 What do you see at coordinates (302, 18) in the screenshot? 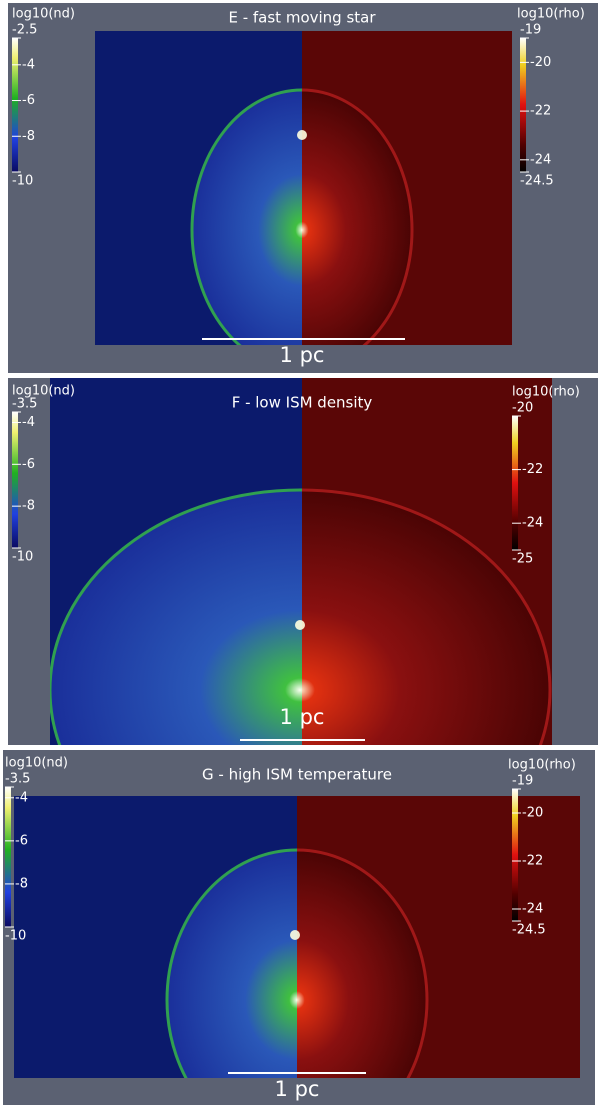
I see `panel-title: E - fast moving star` at bounding box center [302, 18].